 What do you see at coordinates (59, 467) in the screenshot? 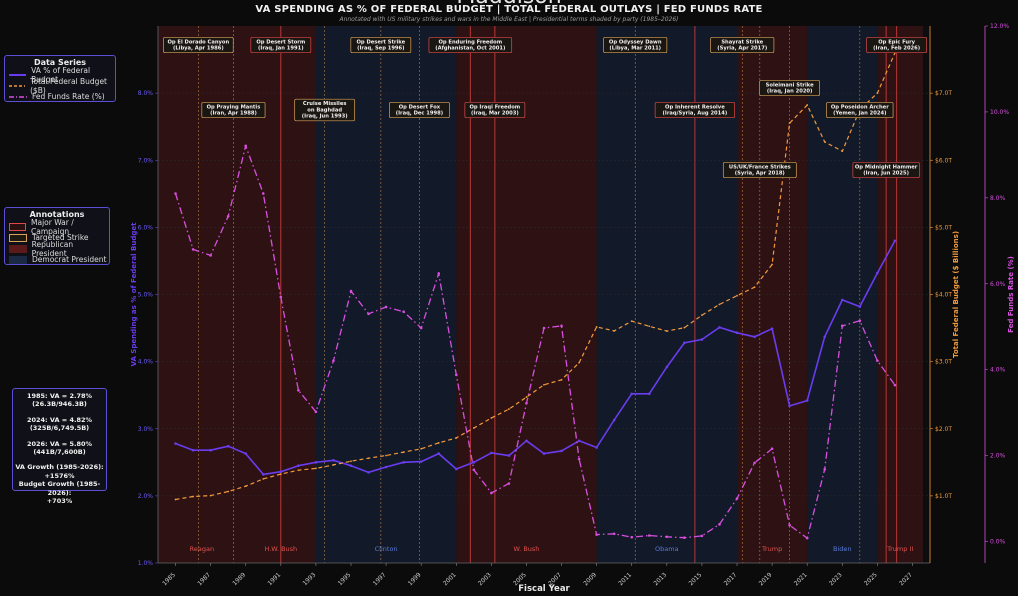
I see `stats-line: VA Growth (1985-2026):` at bounding box center [59, 467].